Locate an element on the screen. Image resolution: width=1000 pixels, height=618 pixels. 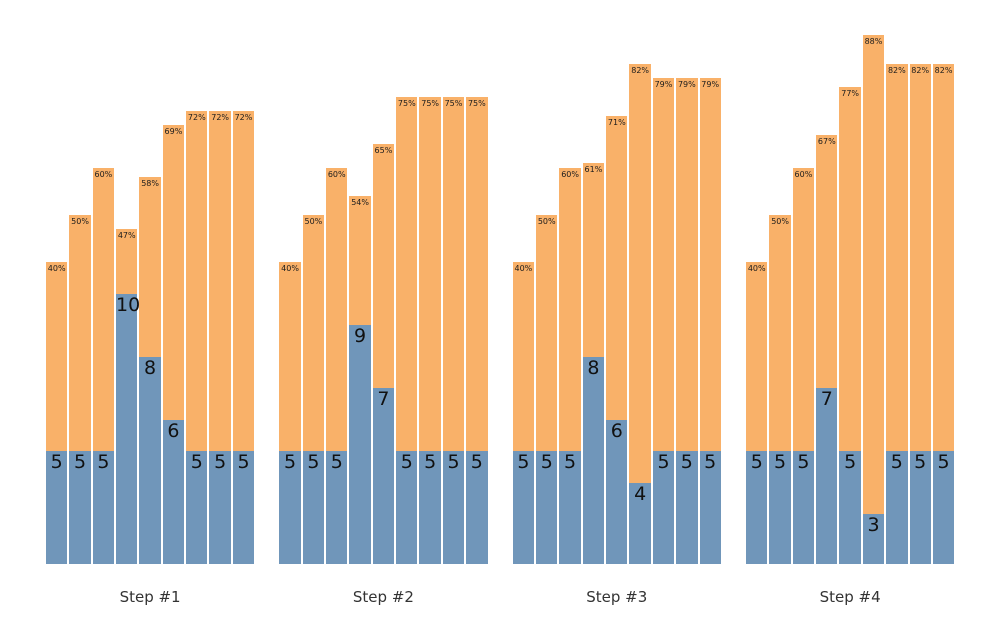
bar-step1-6: 69% 6 is located at coordinates (173, 344).